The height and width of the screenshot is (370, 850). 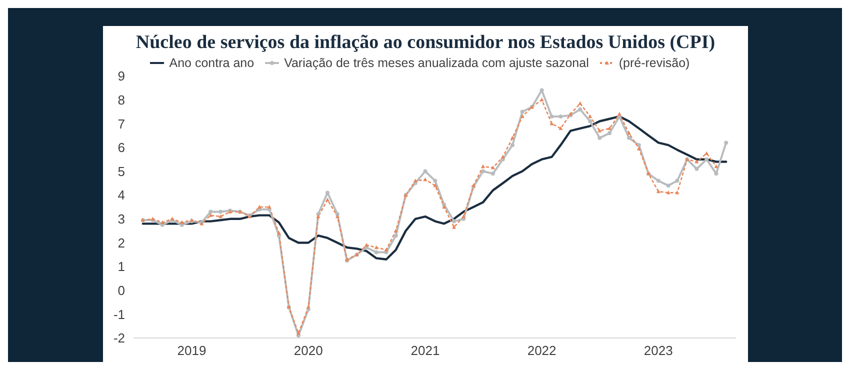 What do you see at coordinates (121, 171) in the screenshot?
I see `y-tick-label: 5` at bounding box center [121, 171].